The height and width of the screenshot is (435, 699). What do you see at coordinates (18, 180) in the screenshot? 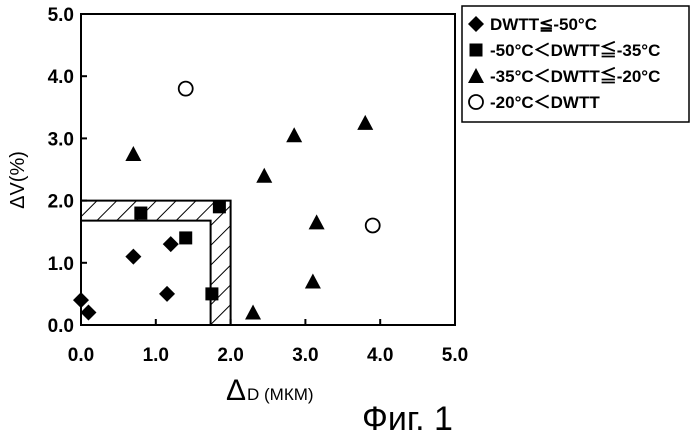
I see `y-axis-label: ΔV(%)` at bounding box center [18, 180].